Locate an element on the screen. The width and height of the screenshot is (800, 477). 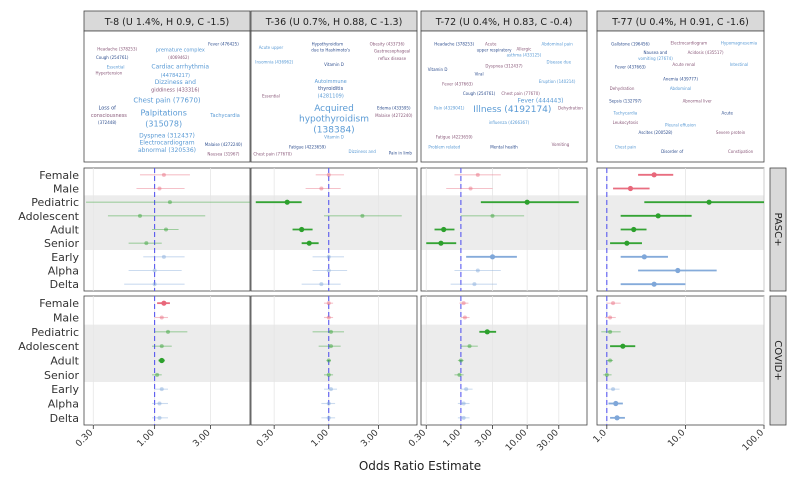
word-cloud-term: asthma (433125) is located at coordinates (524, 54).